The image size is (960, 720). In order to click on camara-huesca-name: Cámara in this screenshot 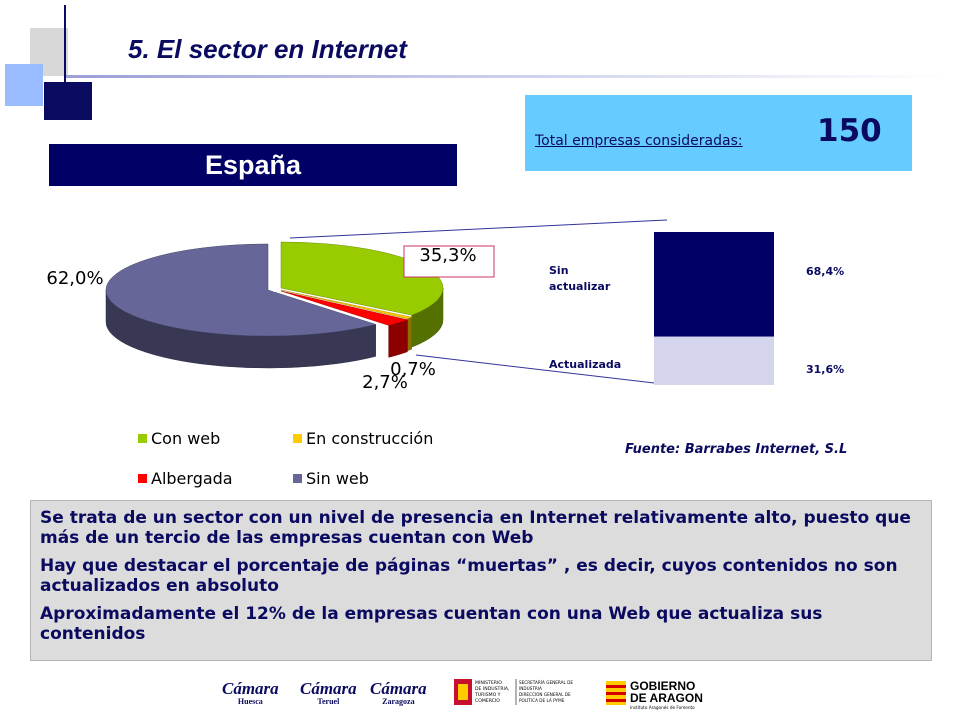, I will do `click(250, 688)`.